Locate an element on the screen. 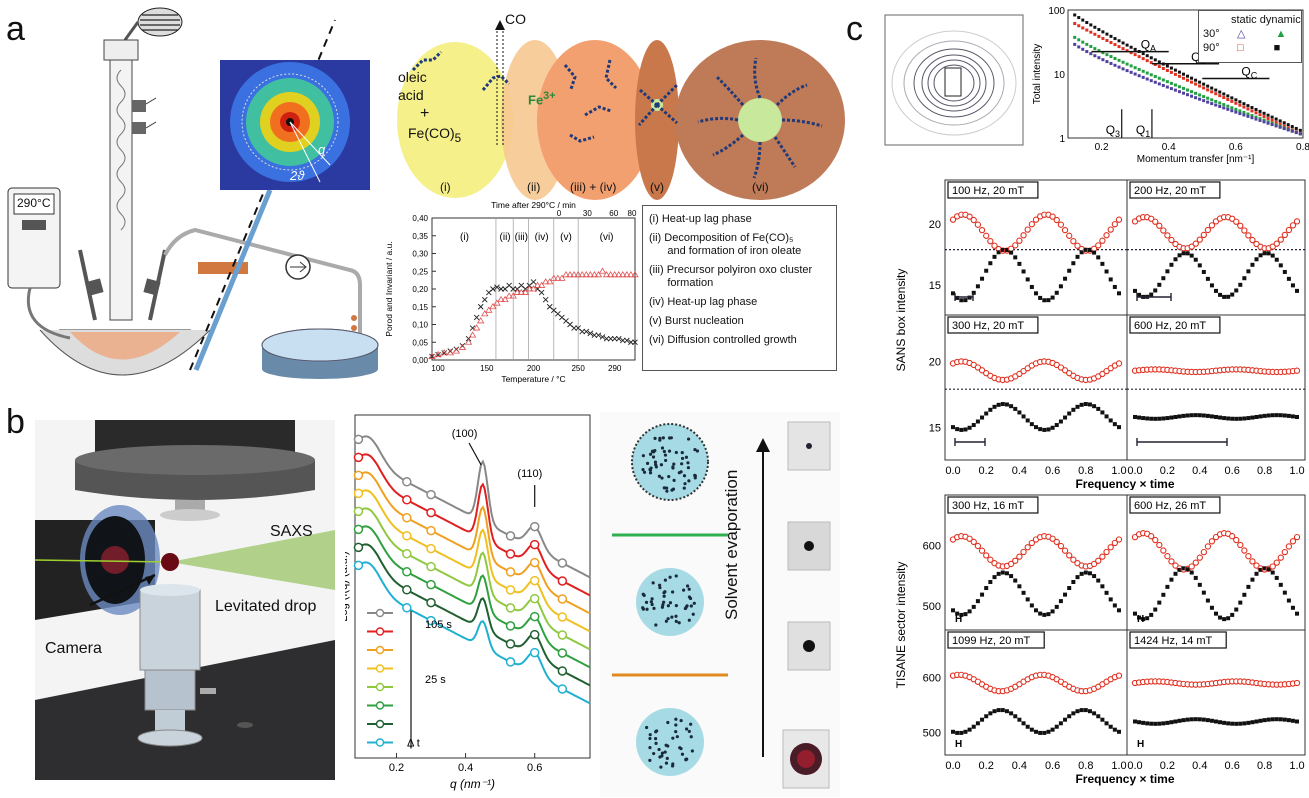  q-range-sub: C is located at coordinates (1254, 75).